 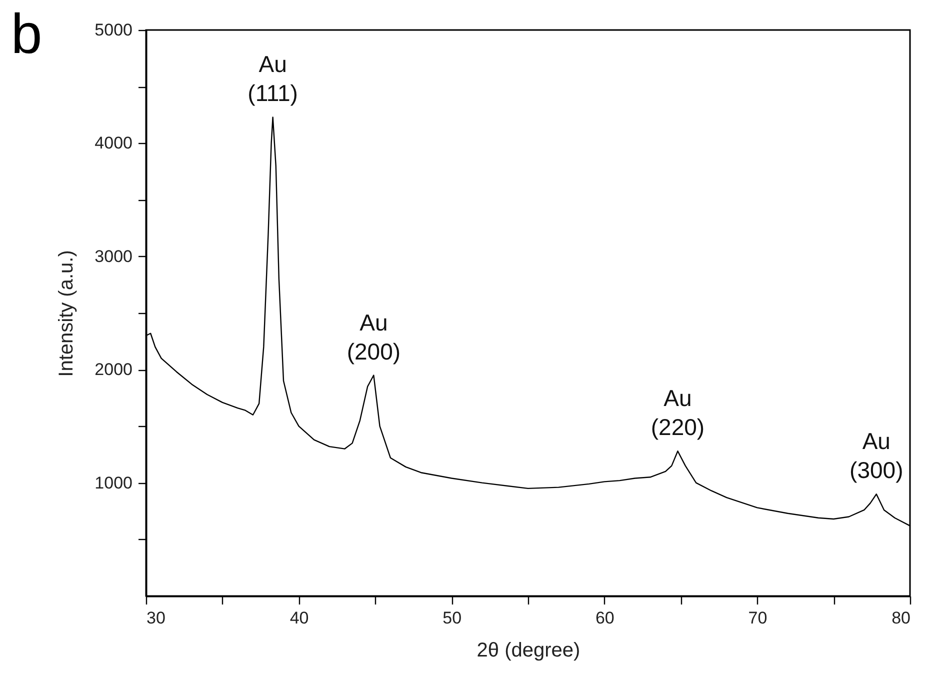 I want to click on x-tick-label: 50, so click(x=452, y=618).